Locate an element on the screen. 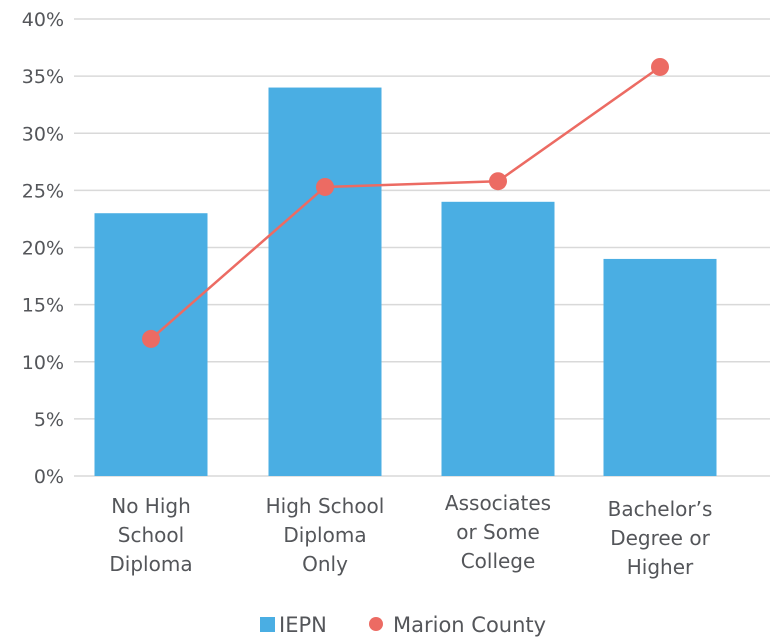 This screenshot has height=639, width=775. y-tick-label: 0% is located at coordinates (49, 477).